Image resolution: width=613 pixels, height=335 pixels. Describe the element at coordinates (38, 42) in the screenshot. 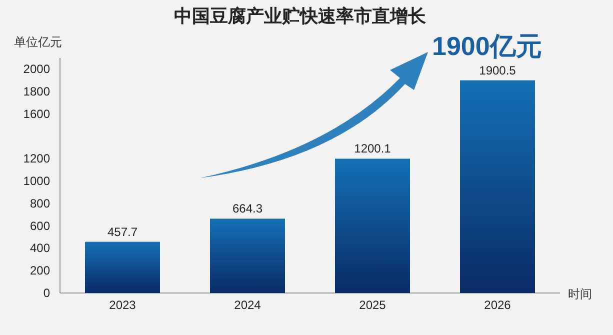

I see `y-axis-title: 单位亿元` at that location.